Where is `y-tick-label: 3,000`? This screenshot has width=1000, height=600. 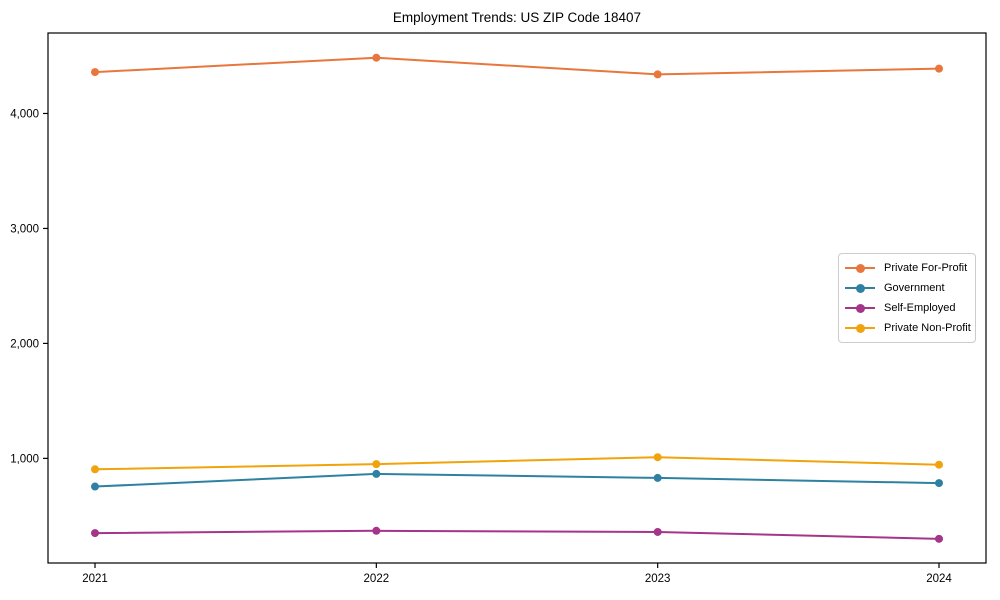 y-tick-label: 3,000 is located at coordinates (24, 229).